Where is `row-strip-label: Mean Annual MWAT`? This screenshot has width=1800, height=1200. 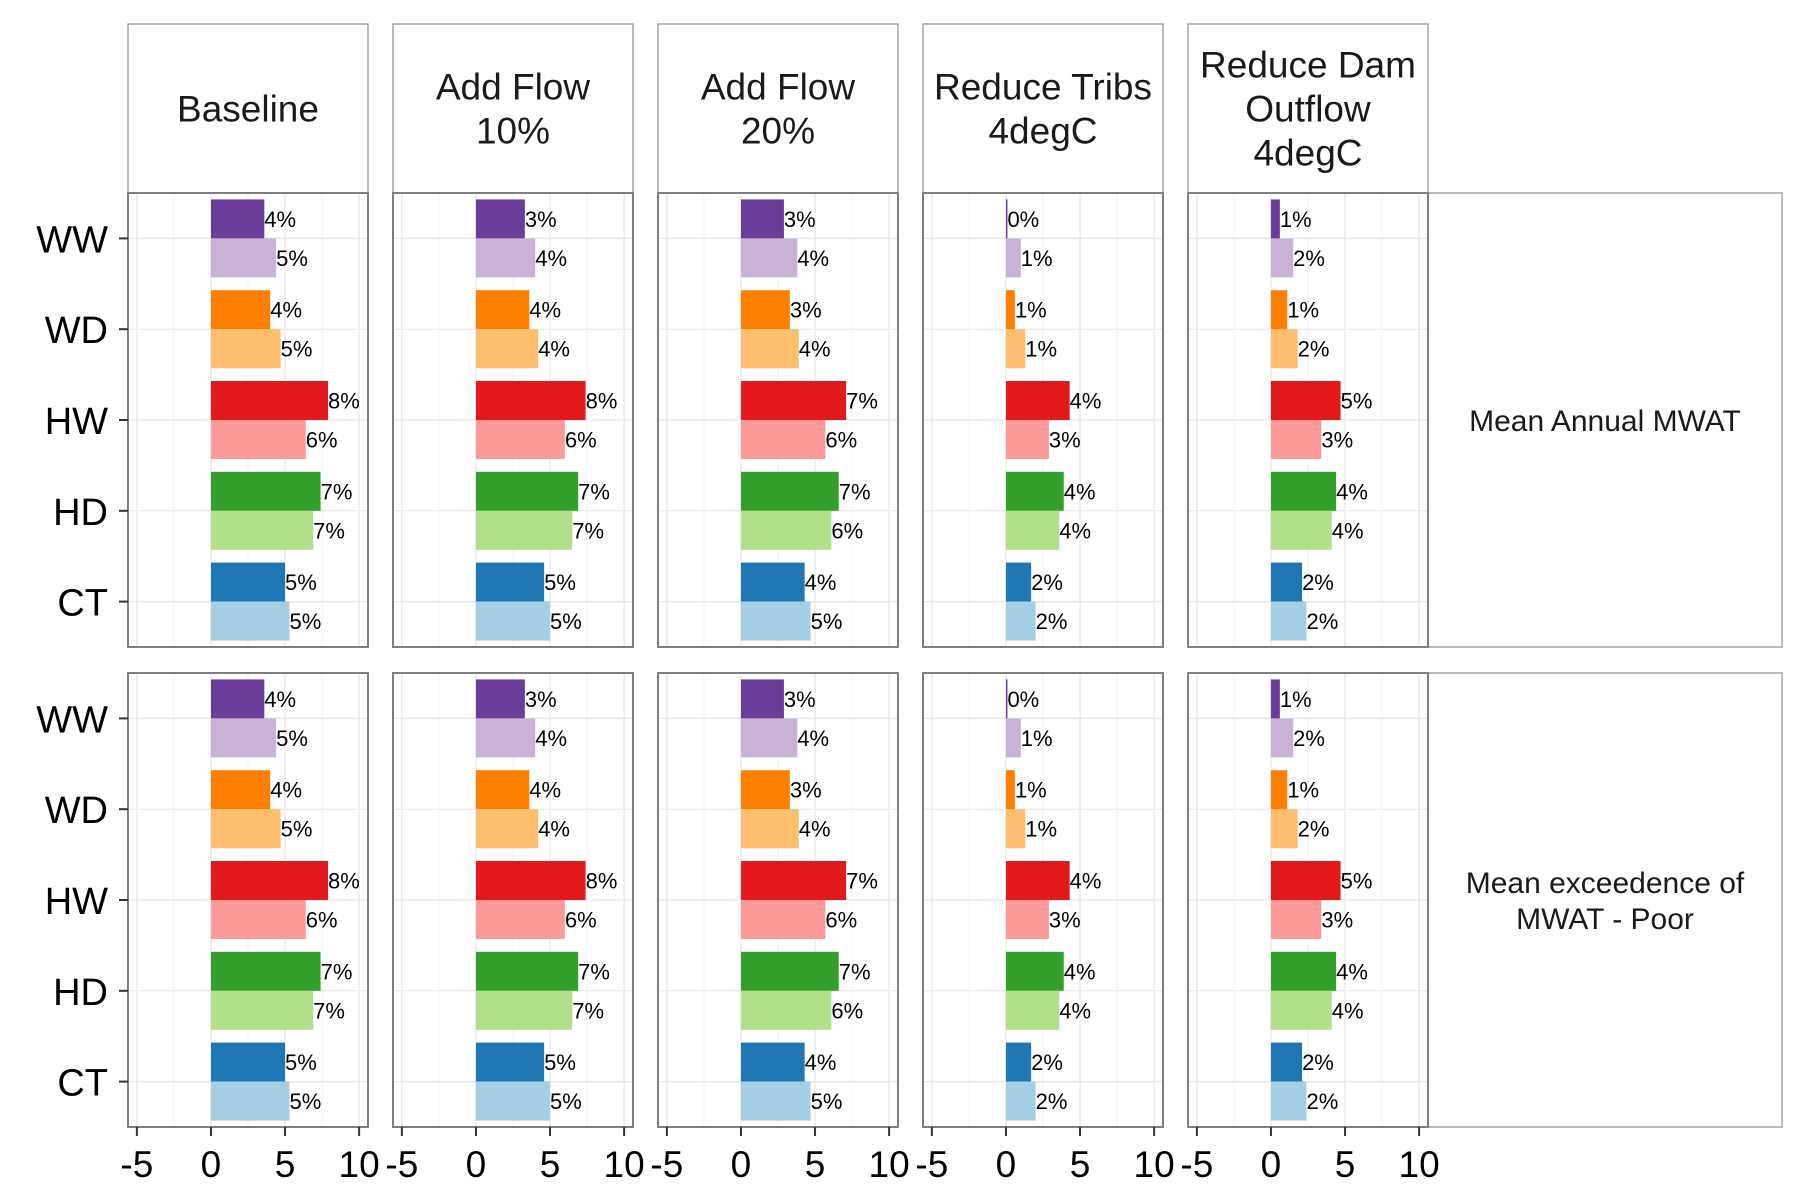
row-strip-label: Mean Annual MWAT is located at coordinates (1605, 421).